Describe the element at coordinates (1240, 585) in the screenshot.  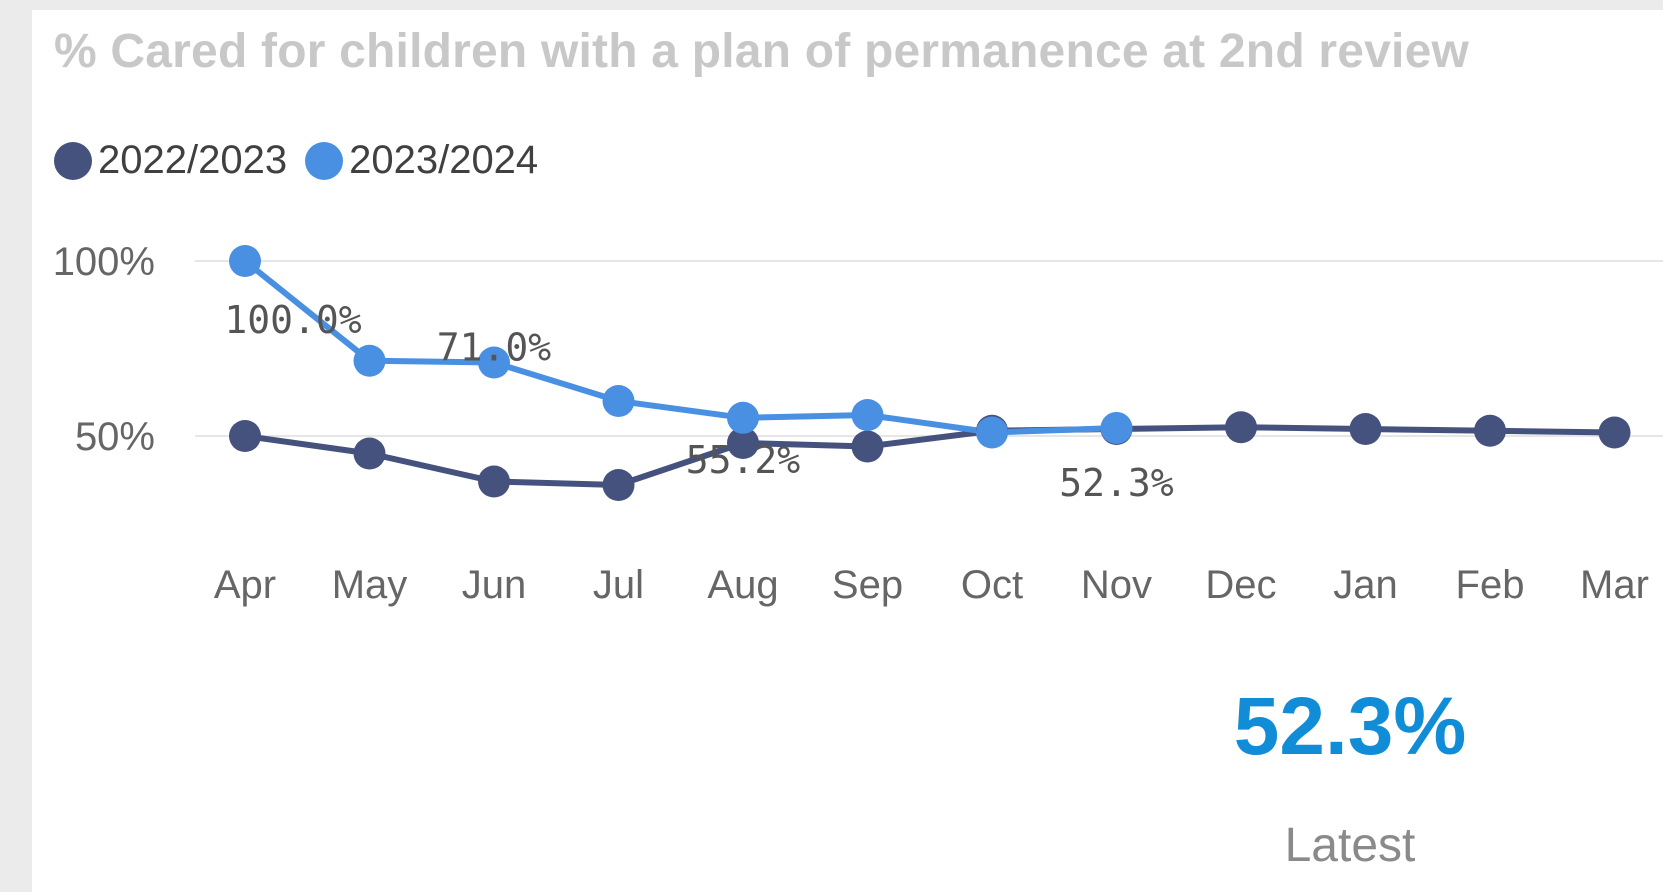
I see `x-tick-label: Dec` at that location.